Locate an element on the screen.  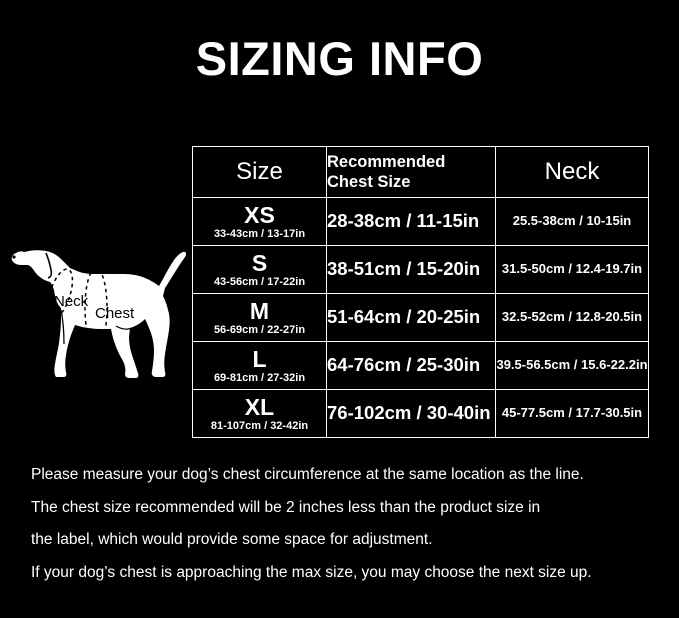
header-chest-line1: Recommended is located at coordinates (386, 161).